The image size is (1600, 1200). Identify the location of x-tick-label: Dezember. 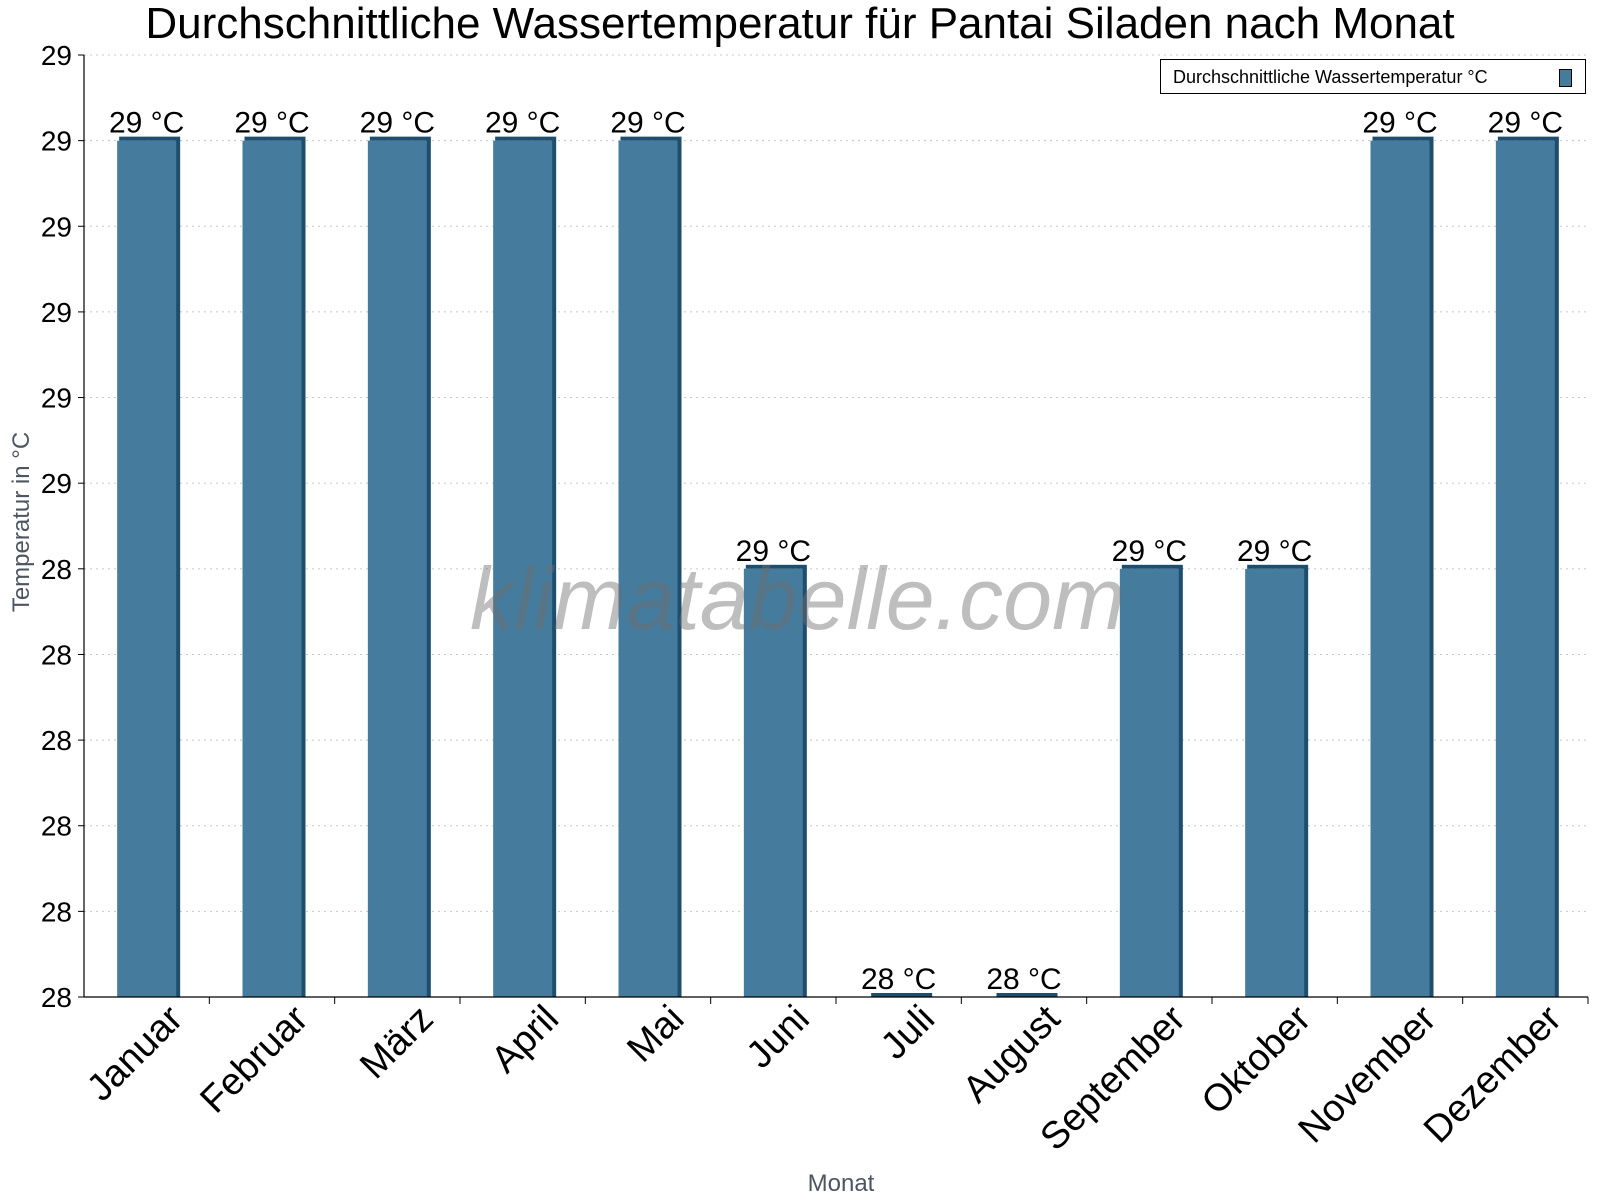
(1493, 1074).